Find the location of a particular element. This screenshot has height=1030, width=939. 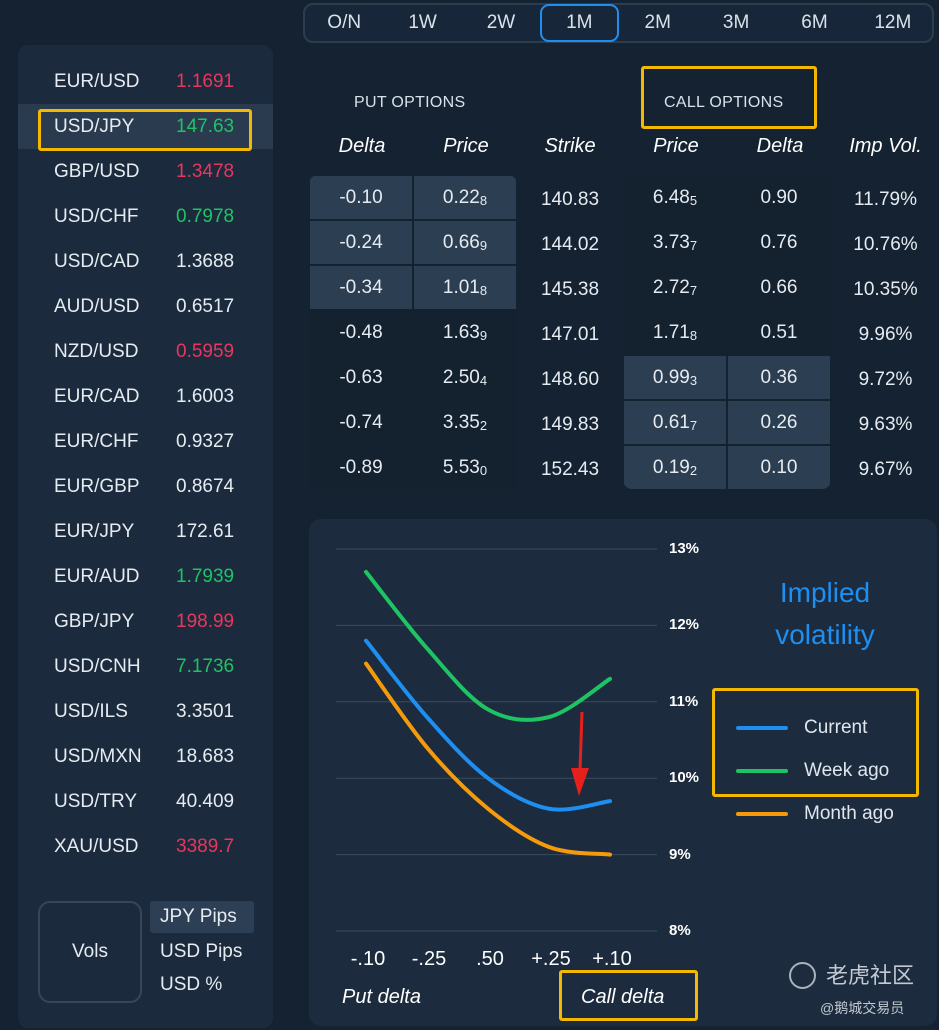

currency-row-eur-chf: EUR/CHF 0.9327 is located at coordinates (145, 441).